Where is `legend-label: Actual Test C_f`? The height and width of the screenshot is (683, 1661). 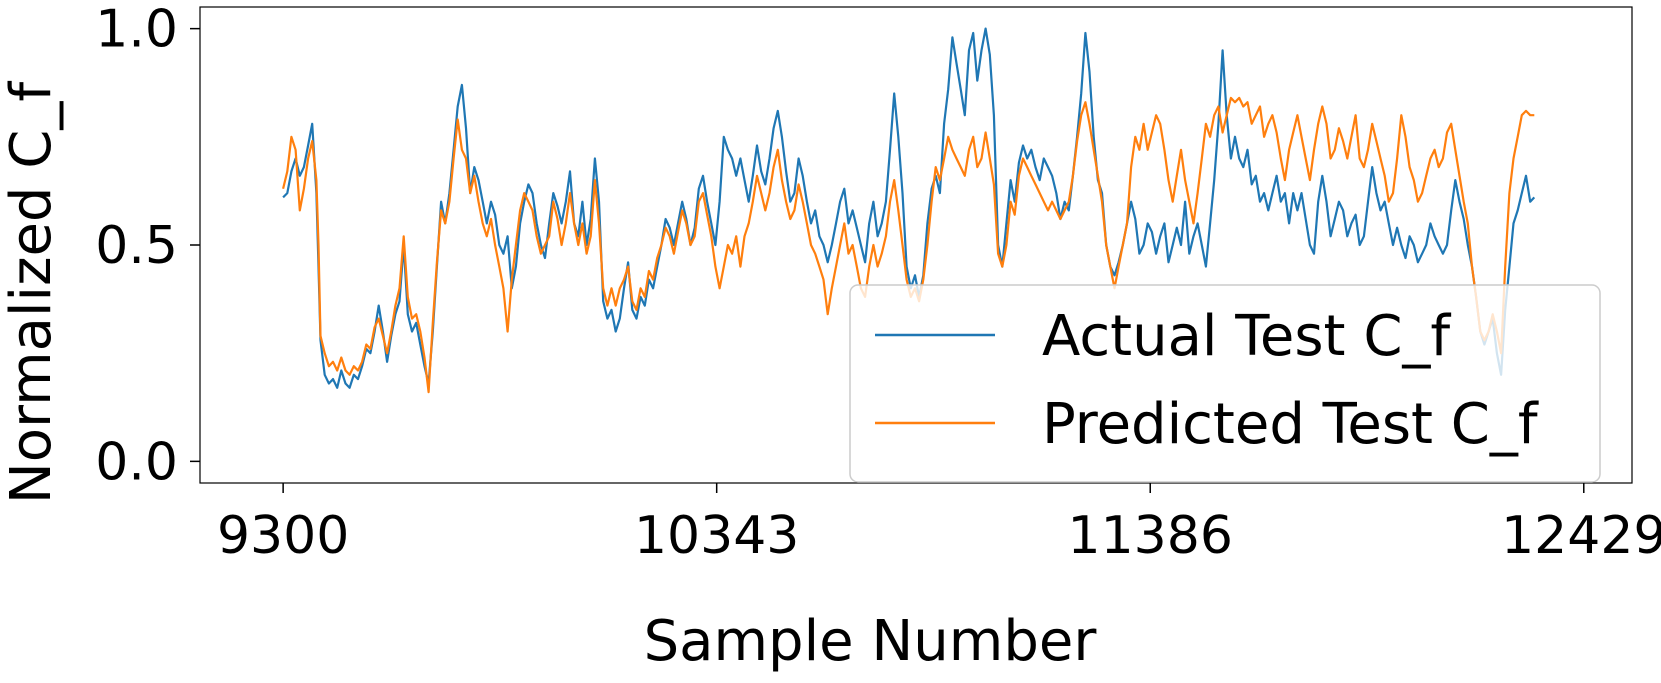
legend-label: Actual Test C_f is located at coordinates (1246, 336).